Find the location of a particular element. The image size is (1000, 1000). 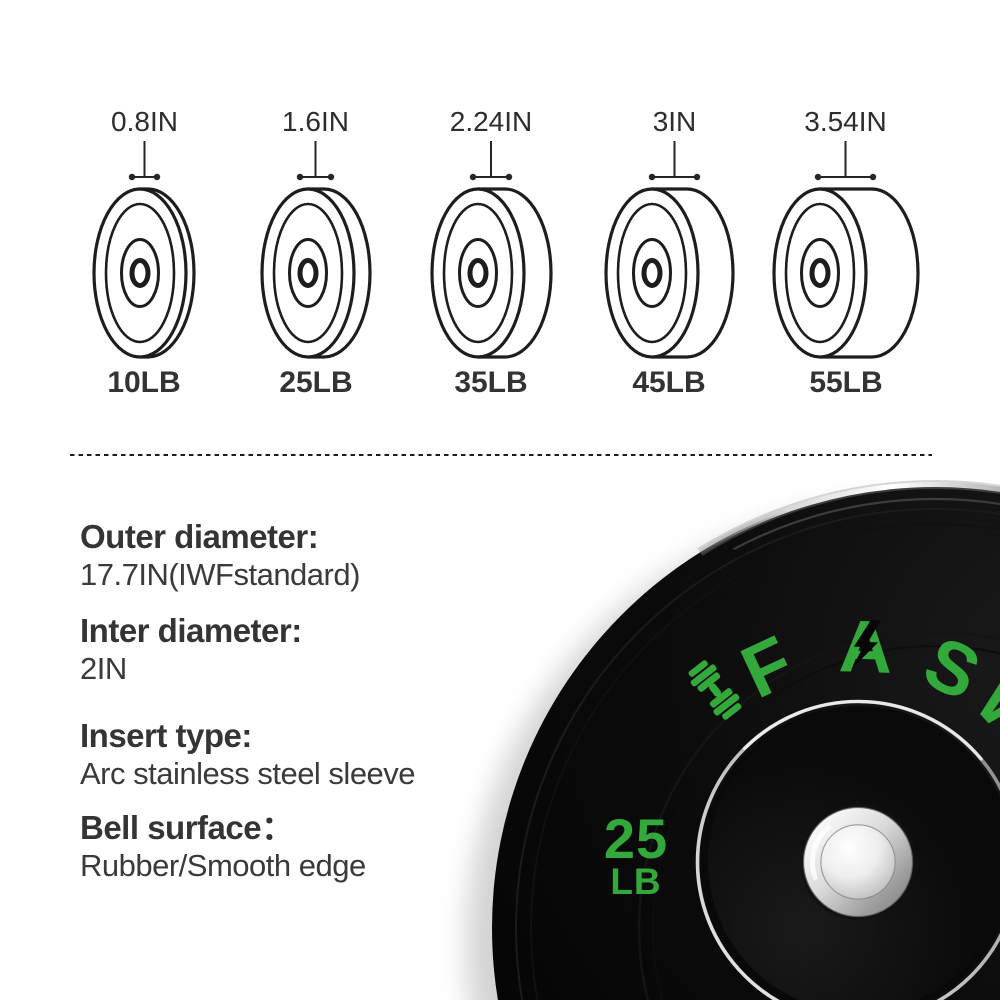

plate-diagram-45lb: 3IN 45LB is located at coordinates (669, 252).